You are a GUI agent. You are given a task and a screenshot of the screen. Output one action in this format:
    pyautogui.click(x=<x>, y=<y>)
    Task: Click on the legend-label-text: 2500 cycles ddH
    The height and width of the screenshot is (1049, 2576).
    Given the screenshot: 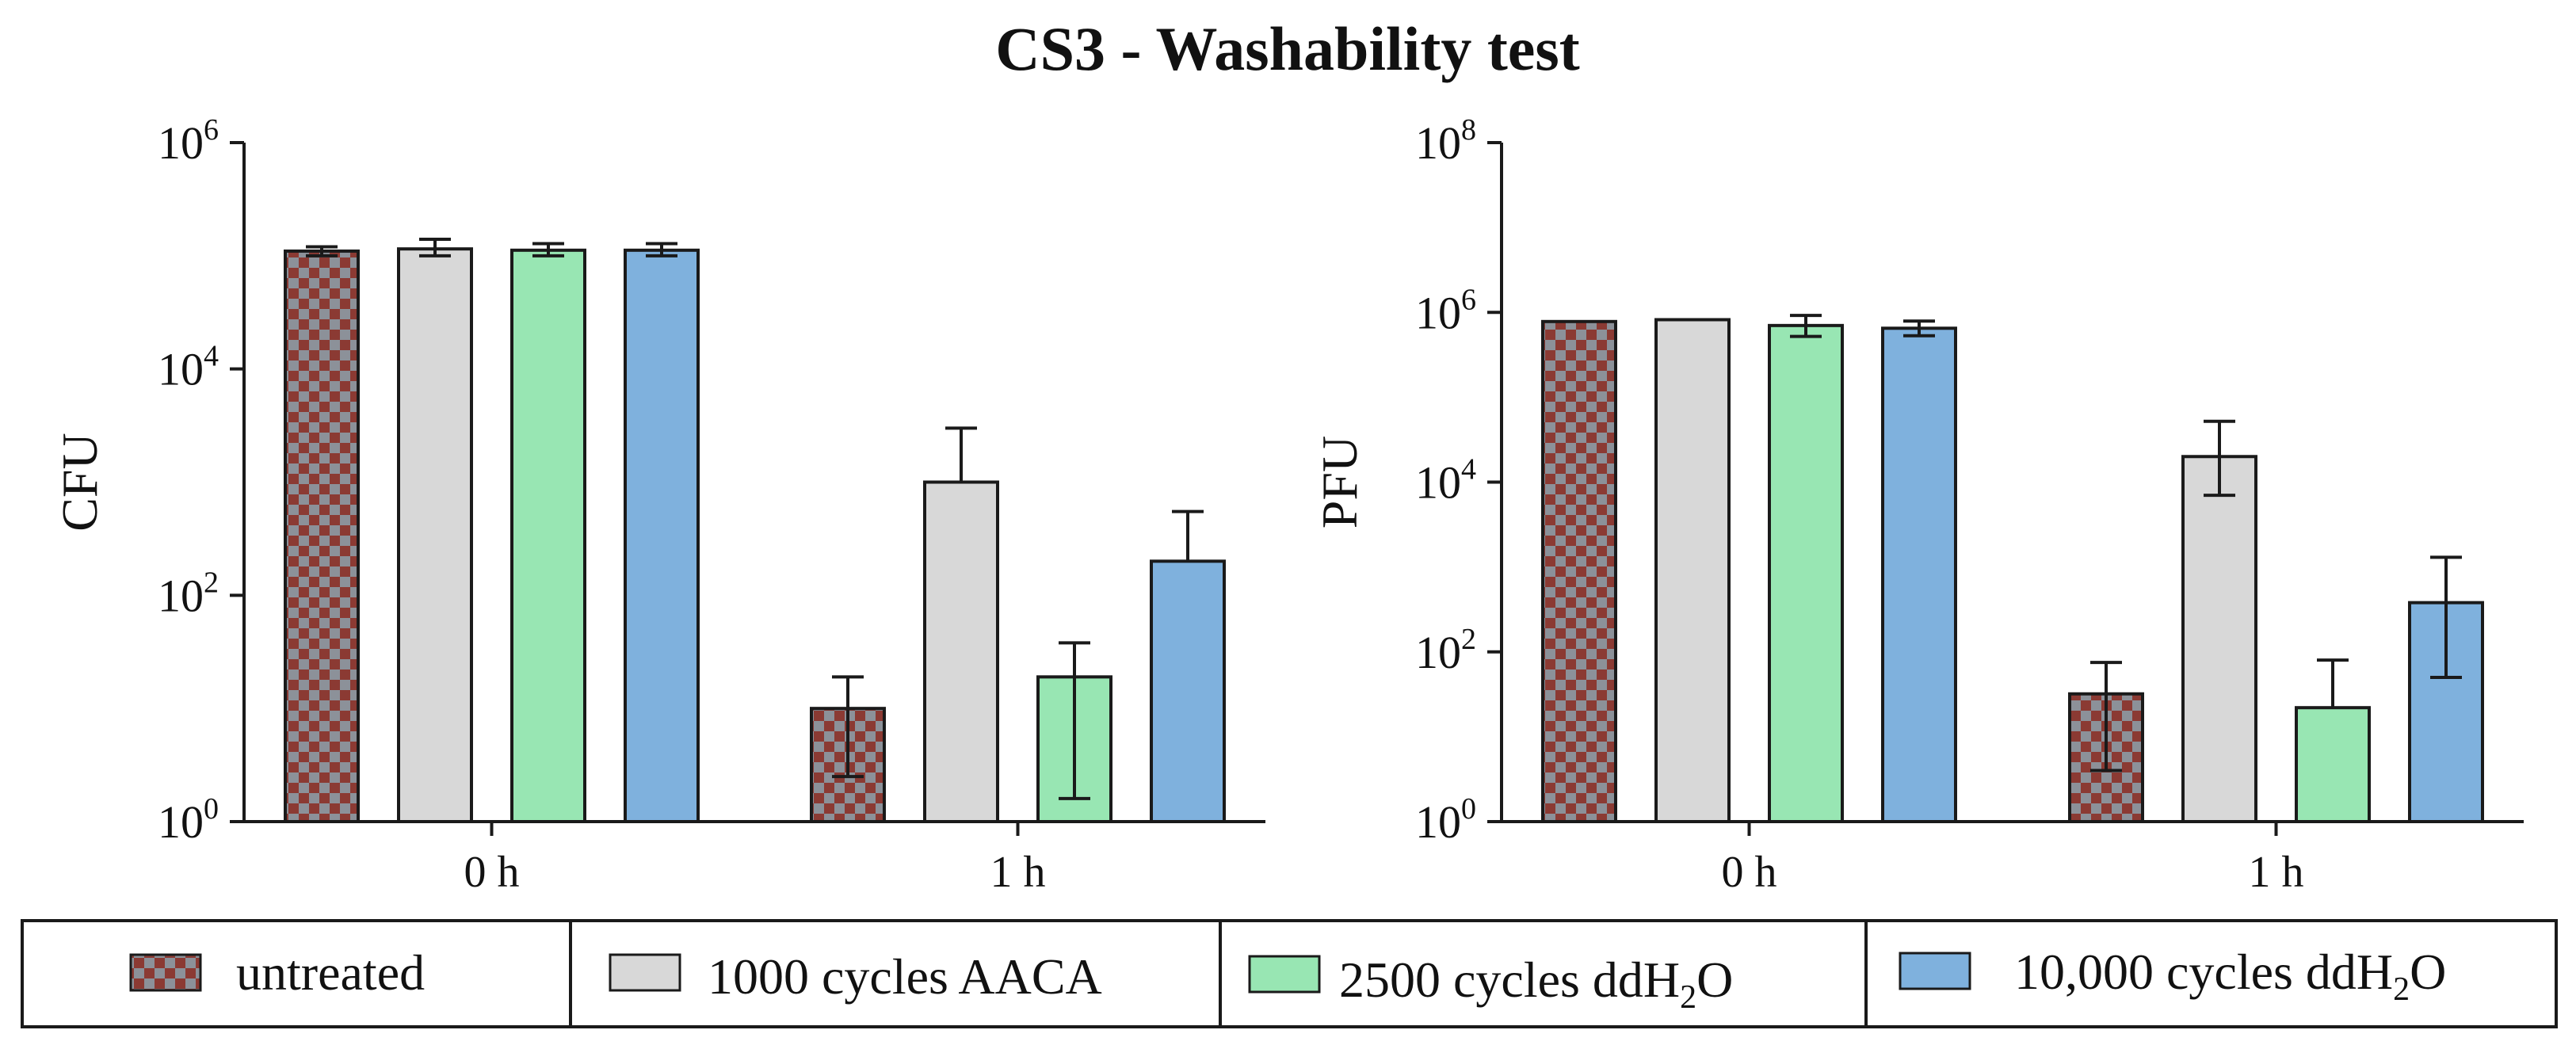 What is the action you would take?
    pyautogui.click(x=1509, y=980)
    